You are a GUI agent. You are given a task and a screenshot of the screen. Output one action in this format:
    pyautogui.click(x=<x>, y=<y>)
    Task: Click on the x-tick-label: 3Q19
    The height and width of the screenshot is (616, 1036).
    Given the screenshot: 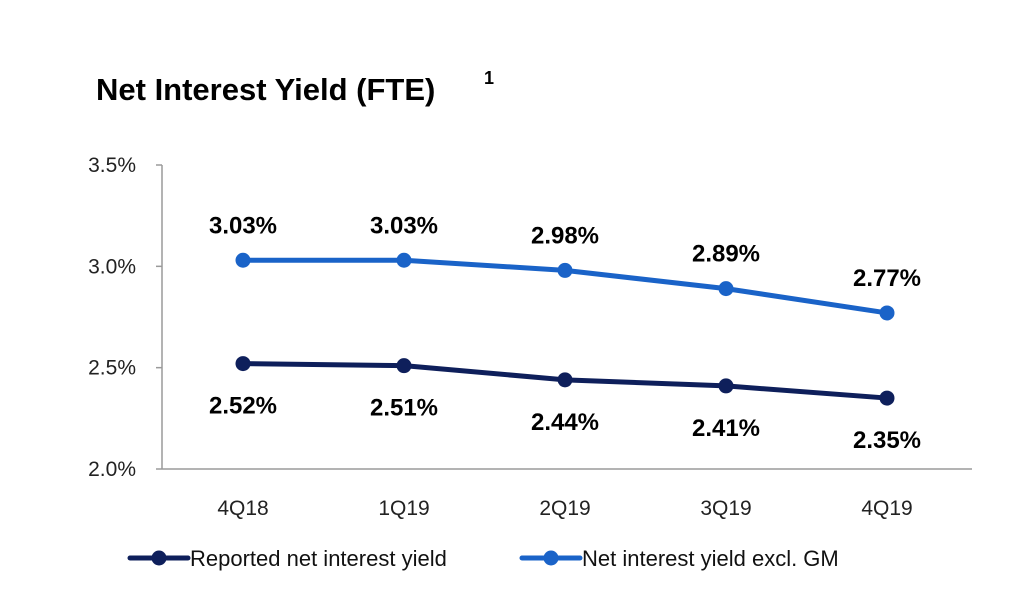 What is the action you would take?
    pyautogui.click(x=725, y=508)
    